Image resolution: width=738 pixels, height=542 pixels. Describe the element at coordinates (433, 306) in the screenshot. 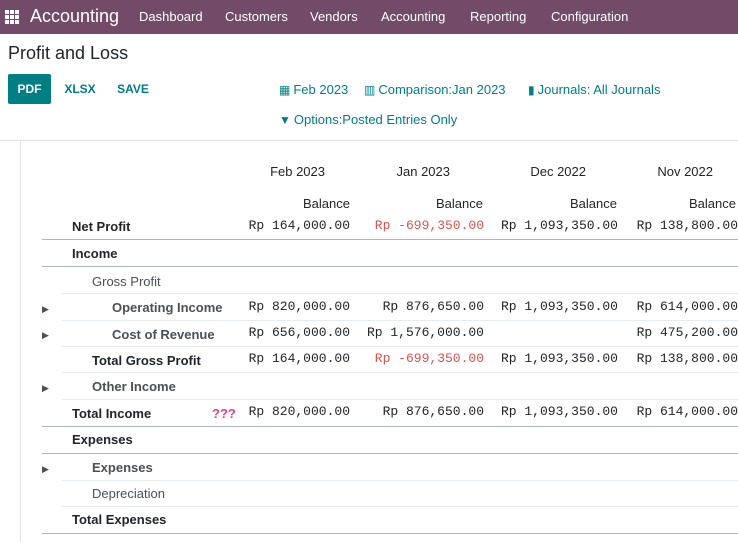

I see `operating-income-jan: Rp 876,650.00` at that location.